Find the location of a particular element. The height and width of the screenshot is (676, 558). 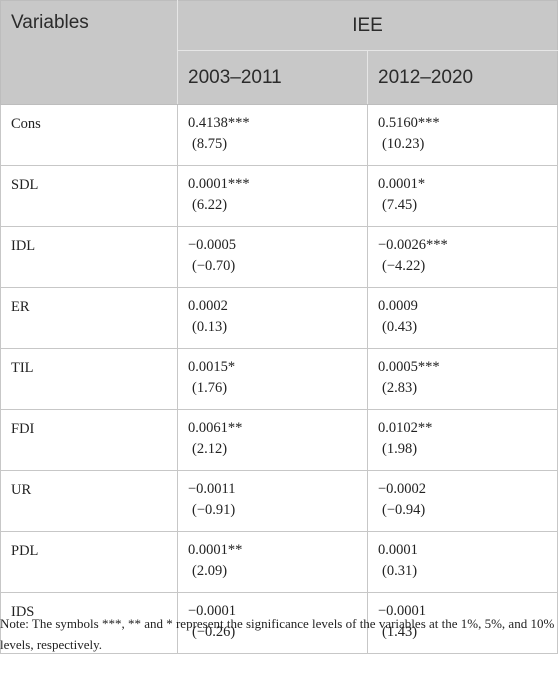

coefficient: 0.0001*** is located at coordinates (219, 184).